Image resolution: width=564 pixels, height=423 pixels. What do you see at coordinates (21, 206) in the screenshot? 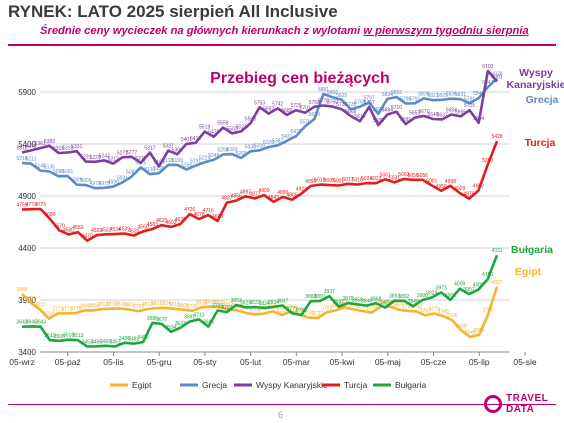
I see `data-label: 4769` at bounding box center [21, 206].